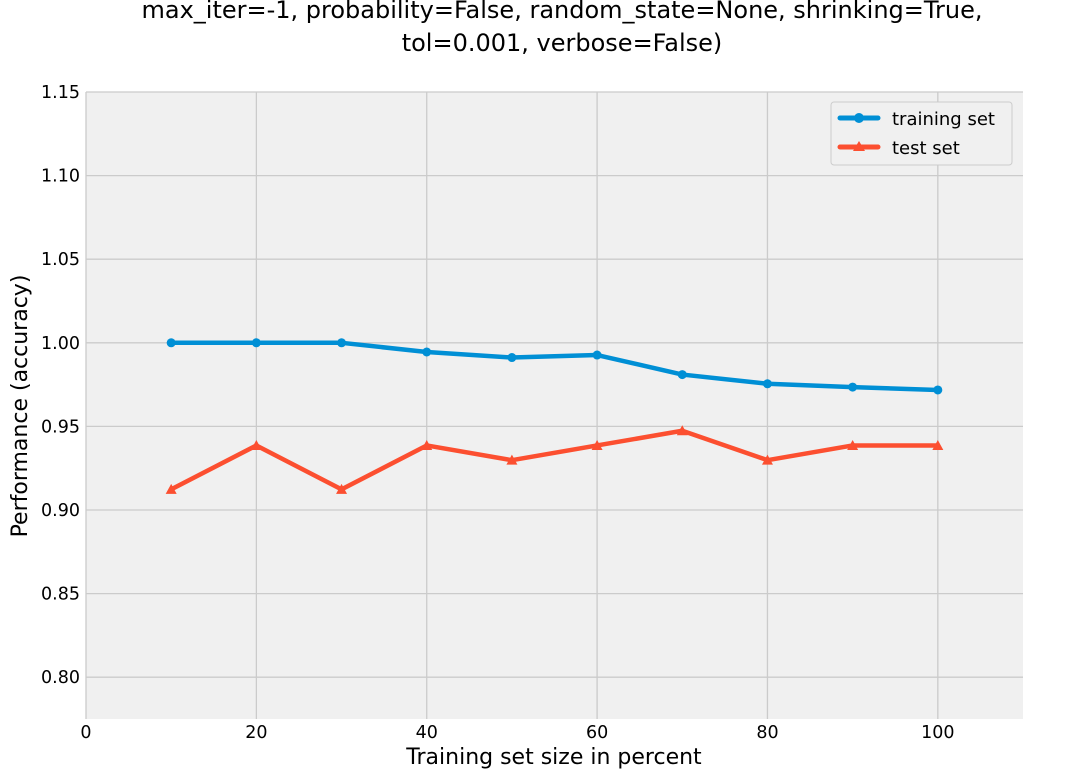 The image size is (1076, 772). I want to click on x-axis-label: Training set size in percent, so click(553, 757).